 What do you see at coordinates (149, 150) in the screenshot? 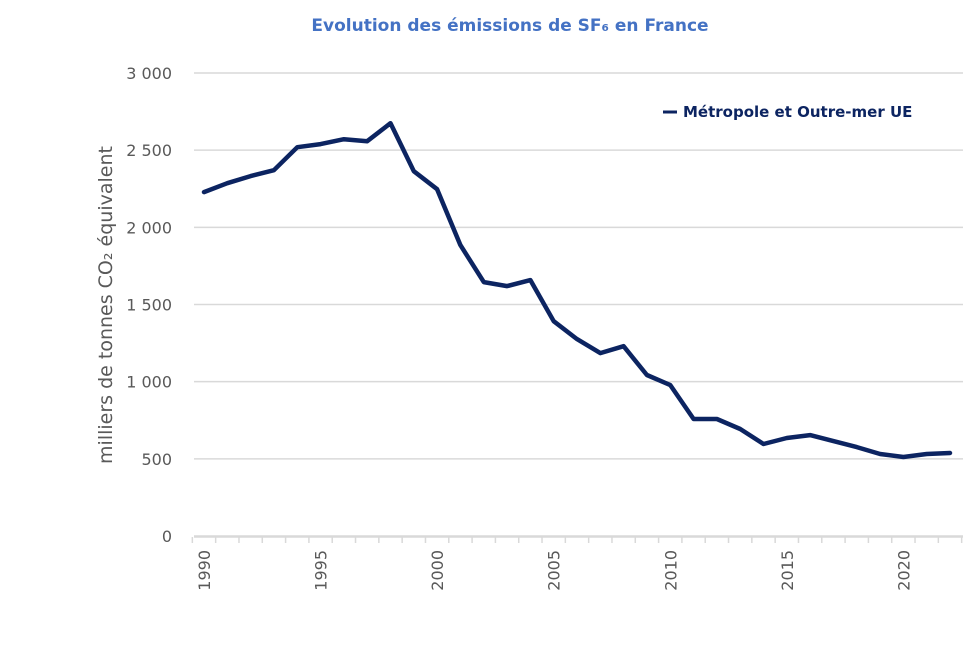
I see `y-tick-label: 2 500` at bounding box center [149, 150].